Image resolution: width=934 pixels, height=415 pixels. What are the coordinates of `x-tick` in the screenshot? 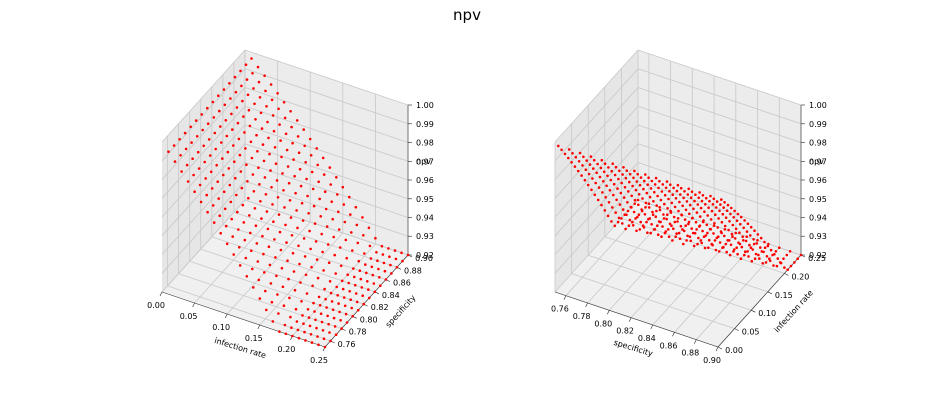 It's located at (586, 305).